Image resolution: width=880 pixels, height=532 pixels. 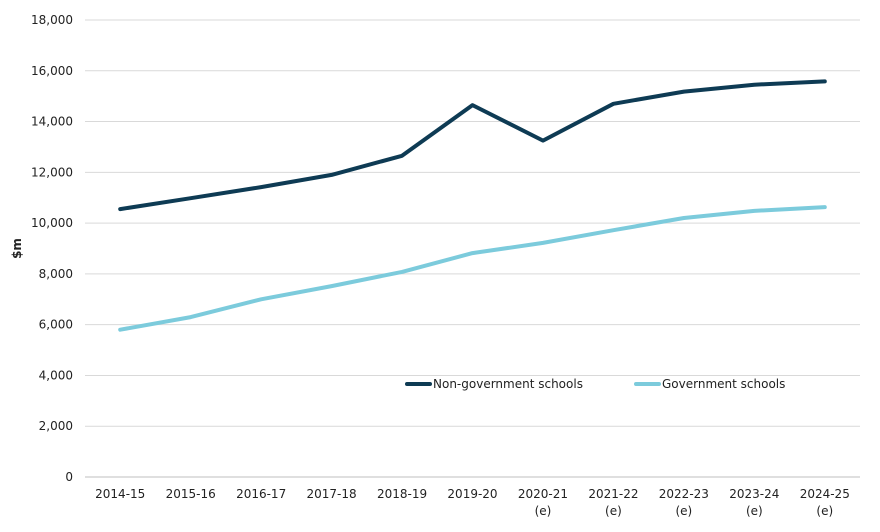 What do you see at coordinates (56, 375) in the screenshot?
I see `y-tick-label: 4,000` at bounding box center [56, 375].